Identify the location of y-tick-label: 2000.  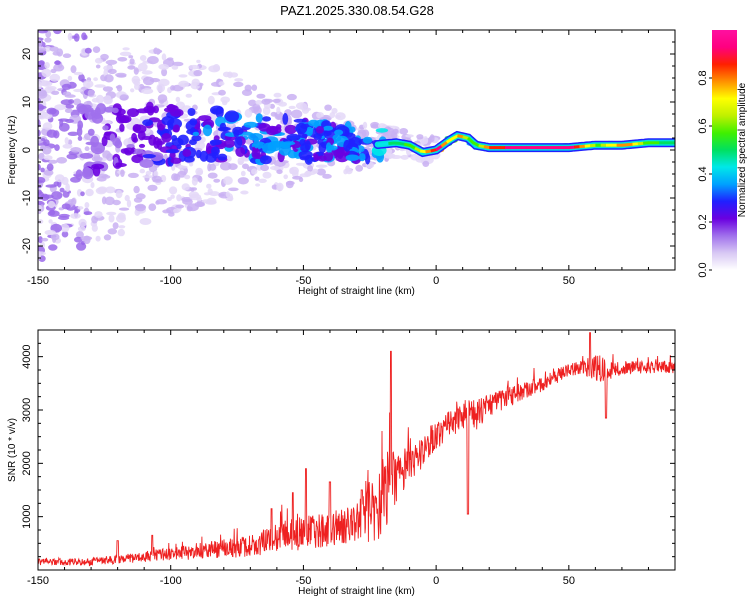
(27, 463).